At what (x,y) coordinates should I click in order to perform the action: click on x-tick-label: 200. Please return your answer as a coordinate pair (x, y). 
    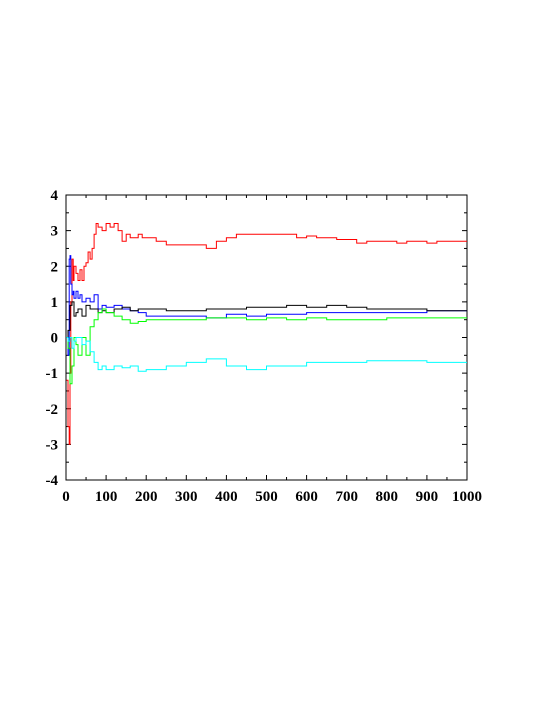
    Looking at the image, I should click on (146, 497).